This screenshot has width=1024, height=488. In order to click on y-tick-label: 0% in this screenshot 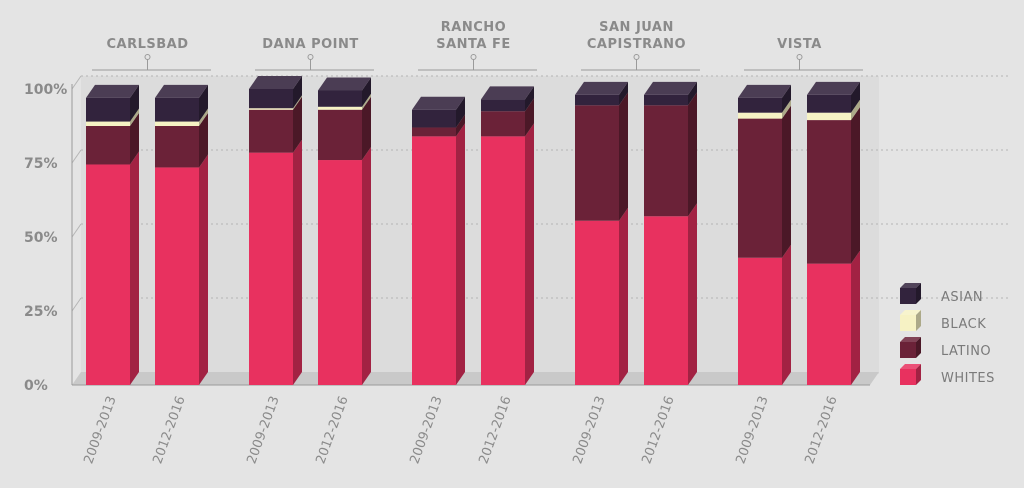, I will do `click(36, 386)`.